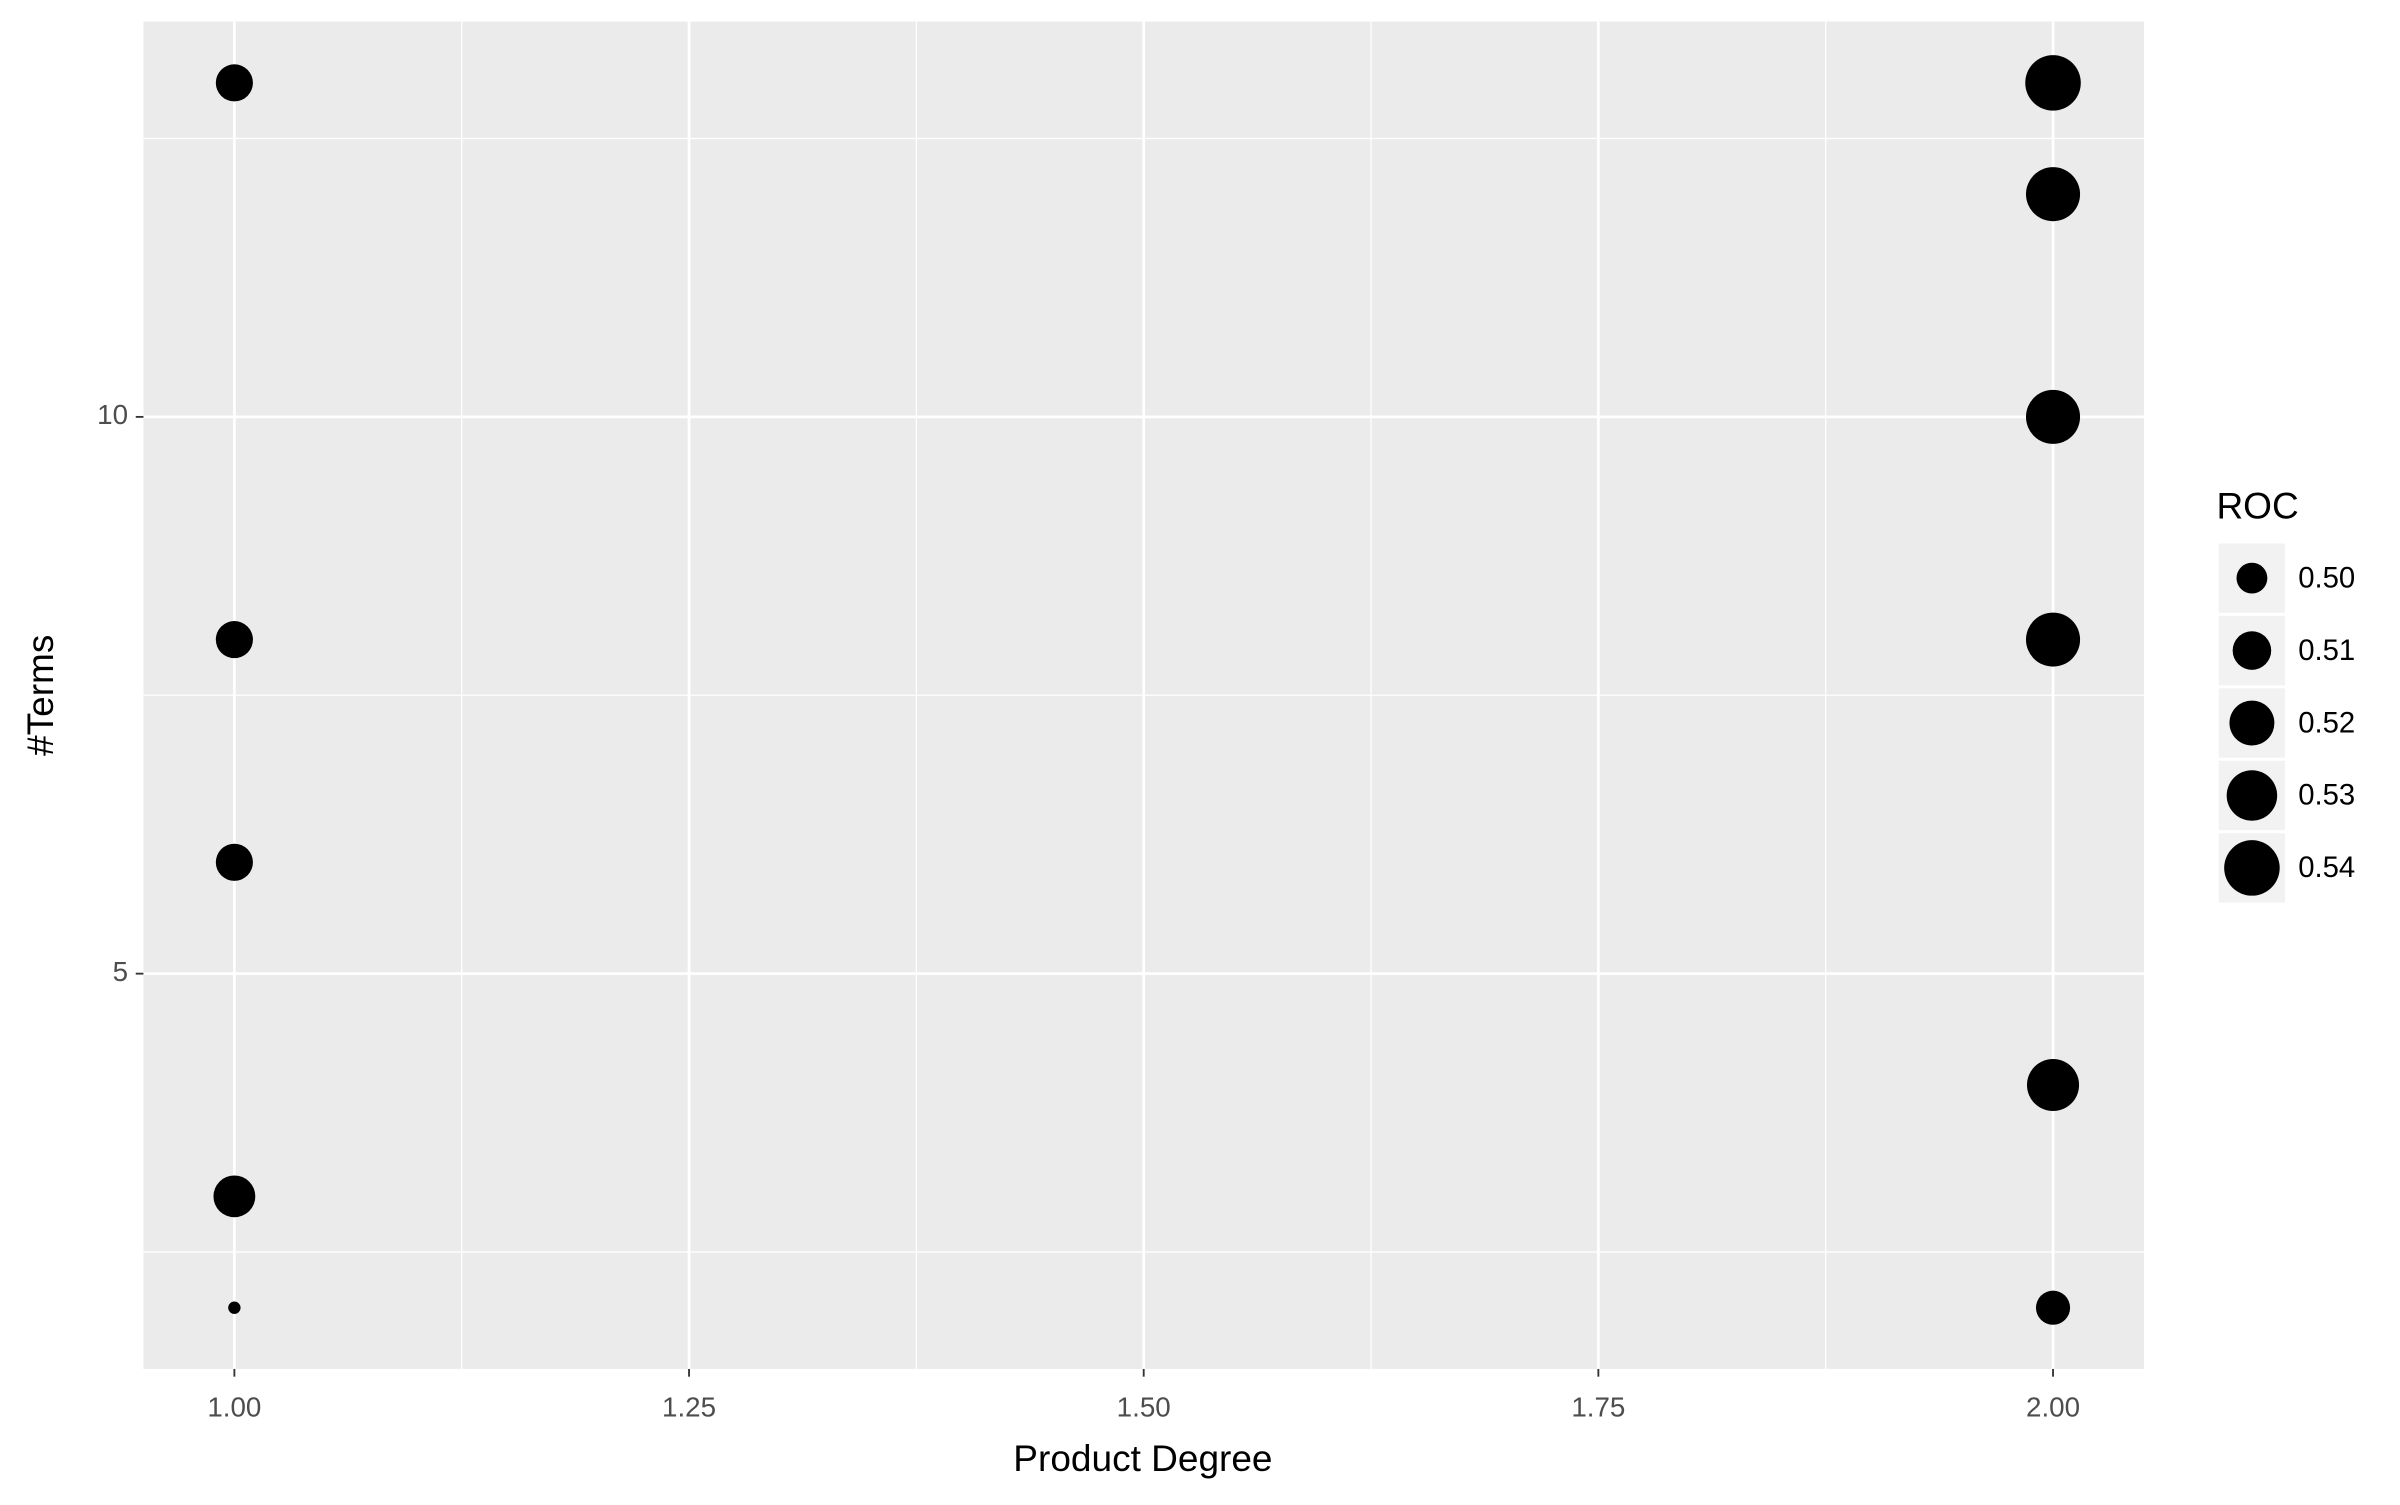 Image resolution: width=2400 pixels, height=1505 pixels. I want to click on legend-title: ROC, so click(2257, 506).